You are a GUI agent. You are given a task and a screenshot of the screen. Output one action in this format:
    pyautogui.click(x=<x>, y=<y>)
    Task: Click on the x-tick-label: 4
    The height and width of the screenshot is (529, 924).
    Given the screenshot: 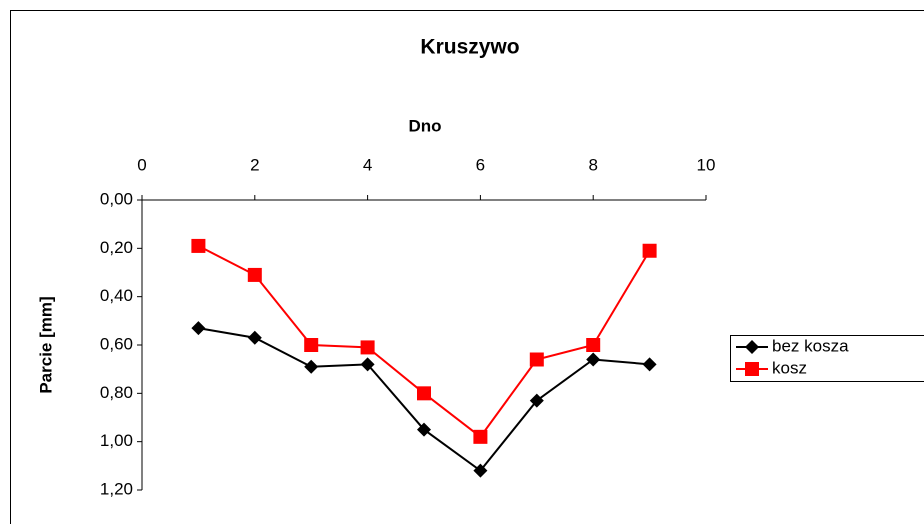 What is the action you would take?
    pyautogui.click(x=367, y=164)
    